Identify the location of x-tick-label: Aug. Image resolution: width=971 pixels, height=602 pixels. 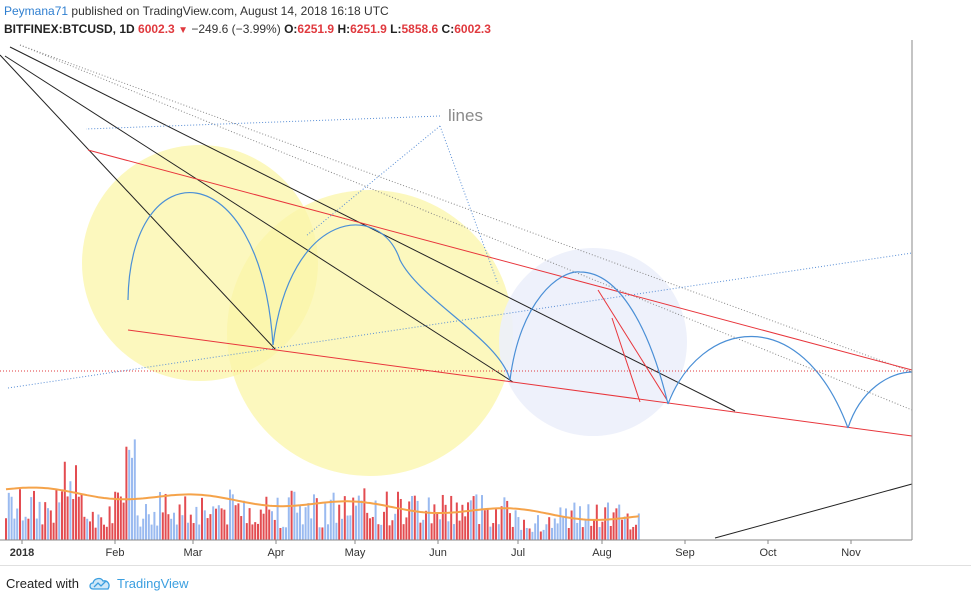
(602, 553).